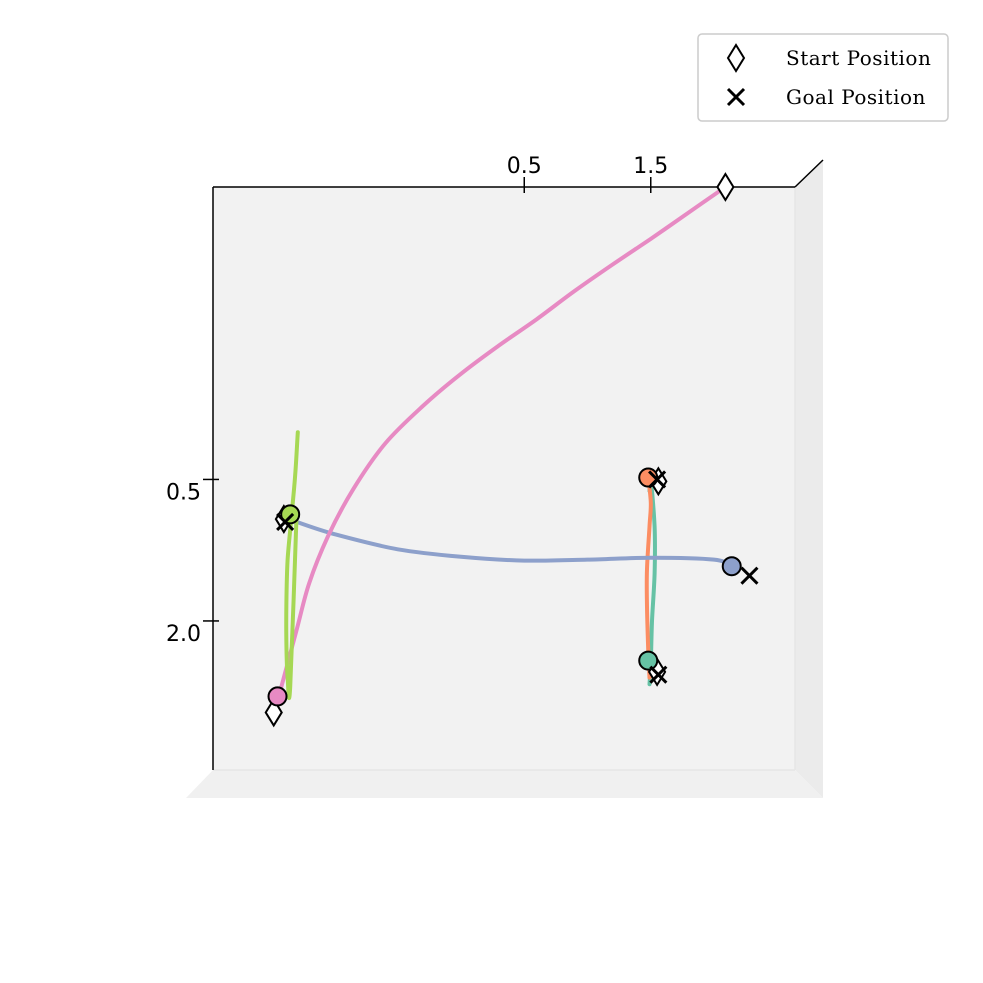 This screenshot has width=983, height=983. I want to click on start-marker, so click(725, 187).